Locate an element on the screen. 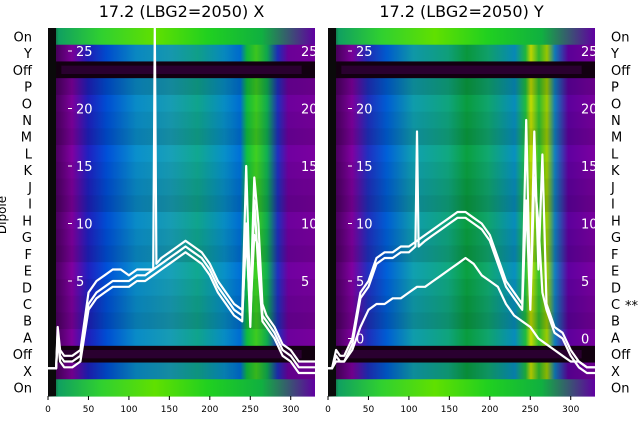 The width and height of the screenshot is (640, 440). overlay-y-tick-label-right: 5 is located at coordinates (305, 282).